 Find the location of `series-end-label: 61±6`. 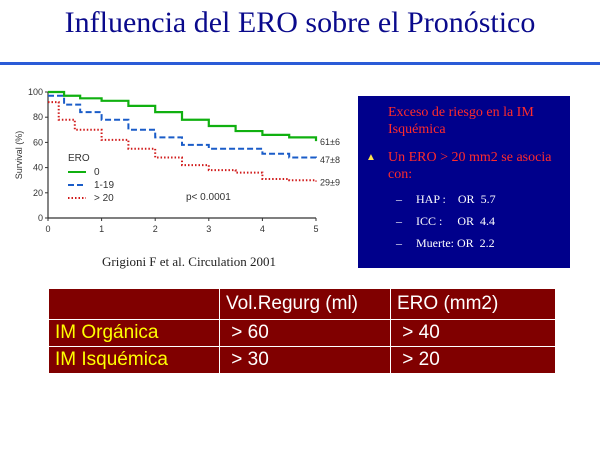

series-end-label: 61±6 is located at coordinates (330, 142).